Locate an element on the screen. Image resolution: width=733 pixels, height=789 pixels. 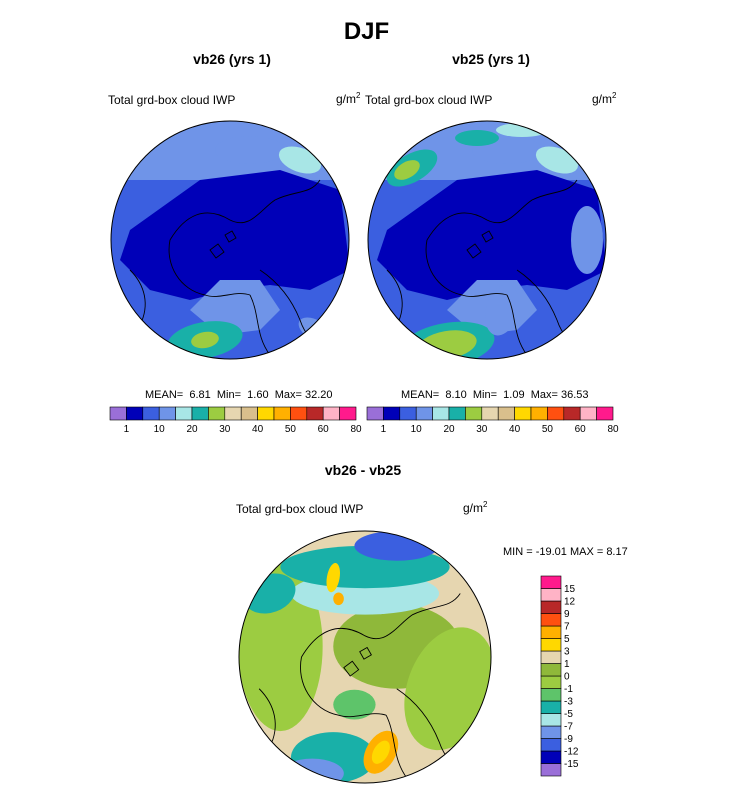
panel1-title: vb26 (yrs 1) is located at coordinates (232, 59).